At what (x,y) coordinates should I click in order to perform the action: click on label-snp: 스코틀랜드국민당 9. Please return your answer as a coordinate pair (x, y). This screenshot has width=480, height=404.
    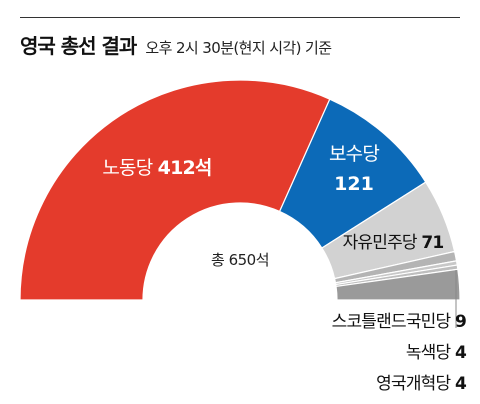
    Looking at the image, I should click on (399, 322).